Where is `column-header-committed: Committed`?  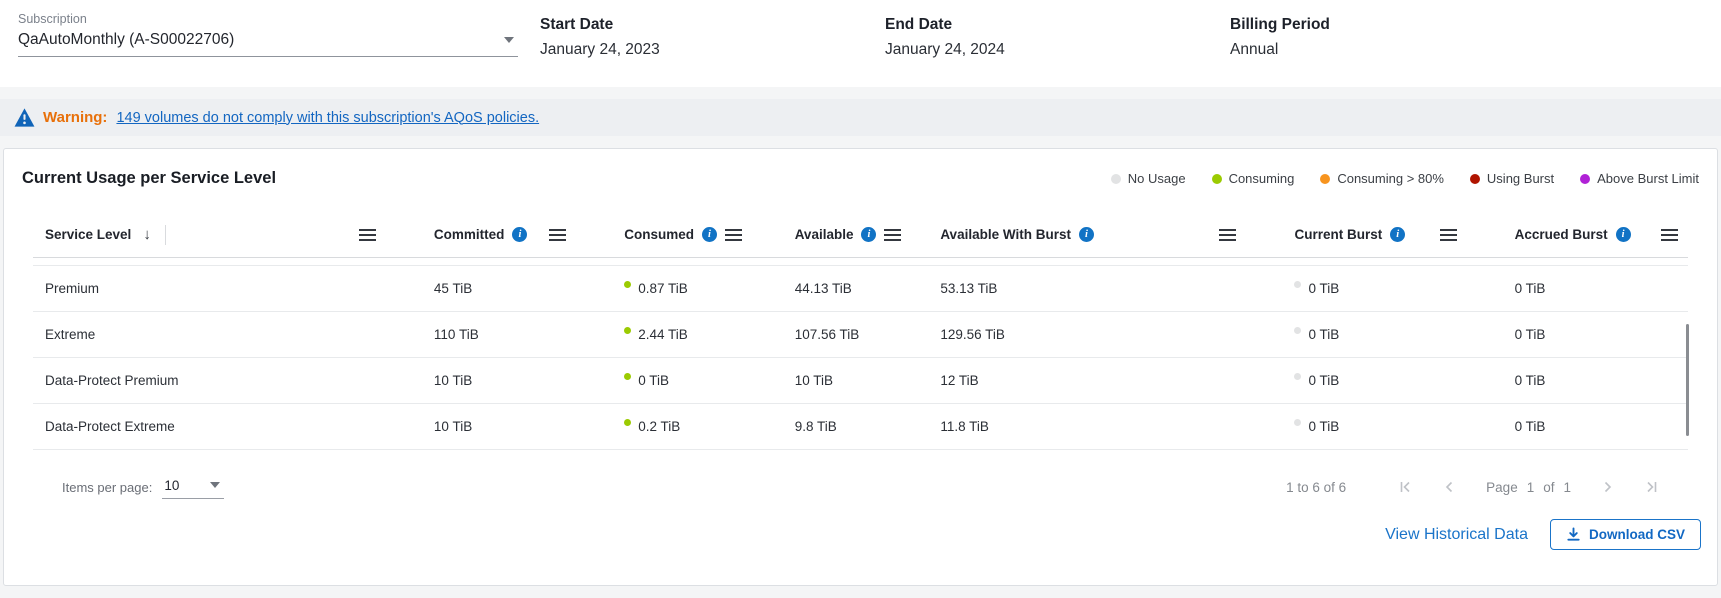
column-header-committed: Committed is located at coordinates (517, 234).